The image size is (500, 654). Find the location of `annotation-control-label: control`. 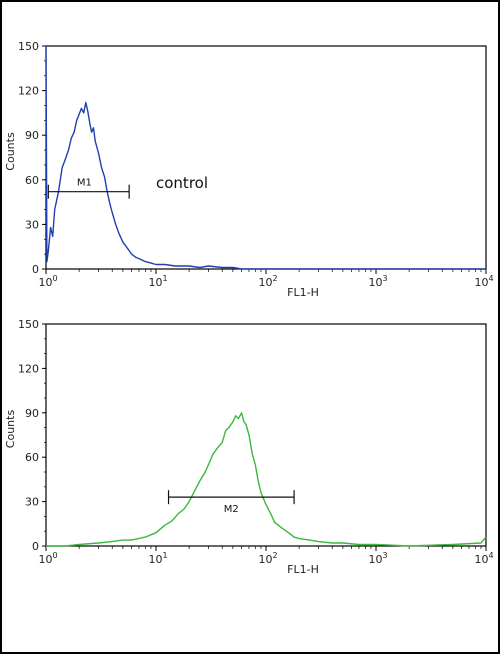

annotation-control-label: control is located at coordinates (182, 183).